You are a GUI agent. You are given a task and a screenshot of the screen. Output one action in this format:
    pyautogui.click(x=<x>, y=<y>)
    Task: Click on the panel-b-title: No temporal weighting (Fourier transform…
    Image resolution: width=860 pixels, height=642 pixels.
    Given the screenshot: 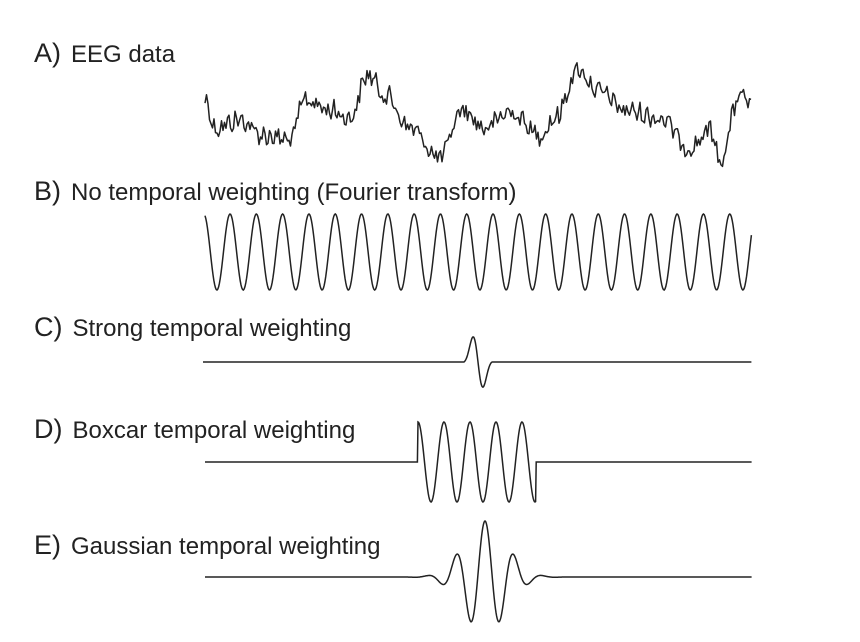 What is the action you would take?
    pyautogui.click(x=294, y=192)
    